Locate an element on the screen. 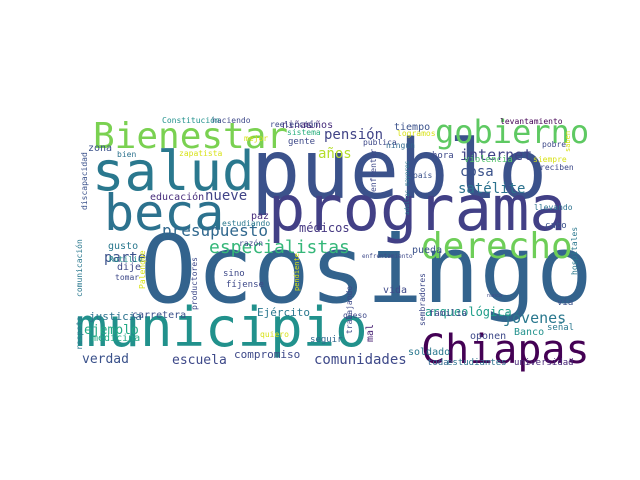 The width and height of the screenshot is (640, 480). cloud-word: salud is located at coordinates (173, 171).